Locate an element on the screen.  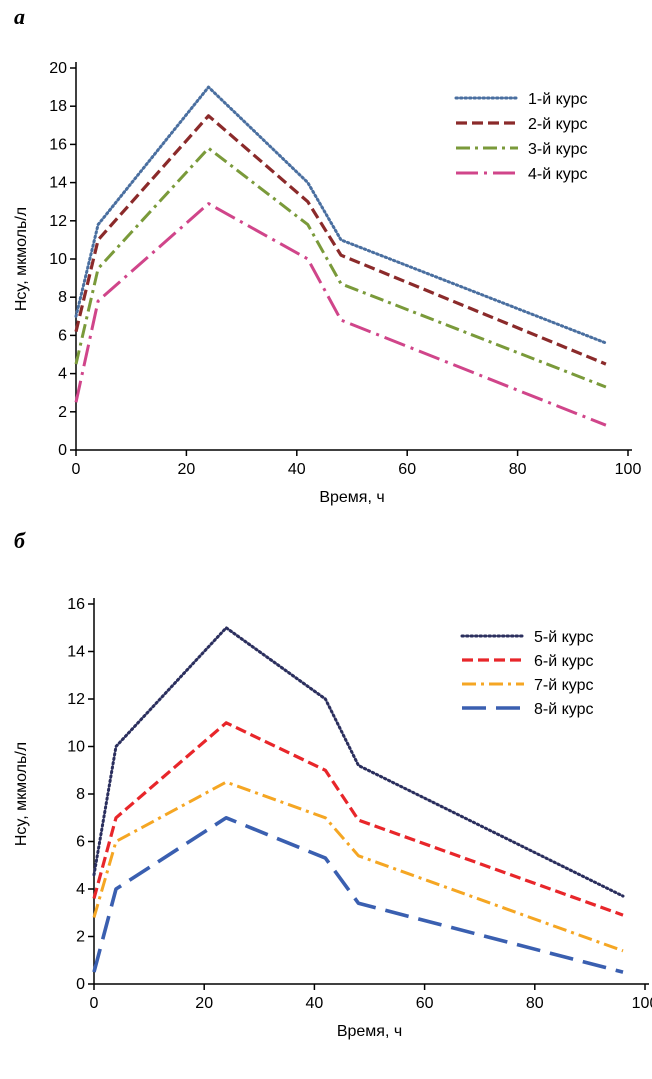
y-tick-label: 18 is located at coordinates (58, 106).